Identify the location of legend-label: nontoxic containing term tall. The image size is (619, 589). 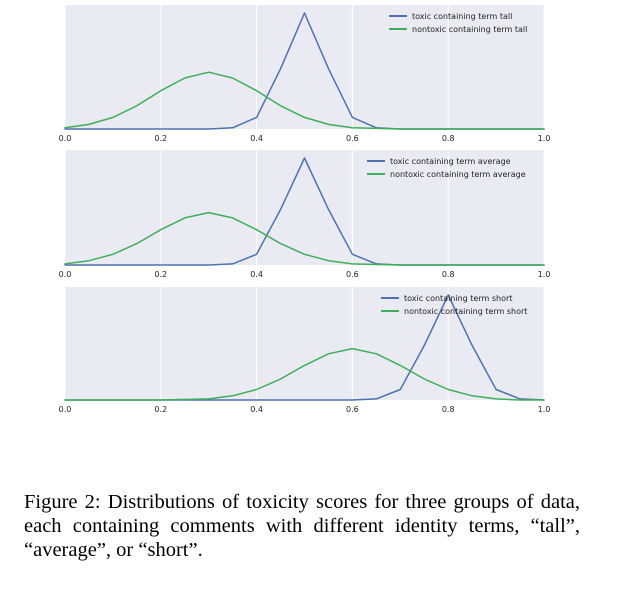
(469, 29).